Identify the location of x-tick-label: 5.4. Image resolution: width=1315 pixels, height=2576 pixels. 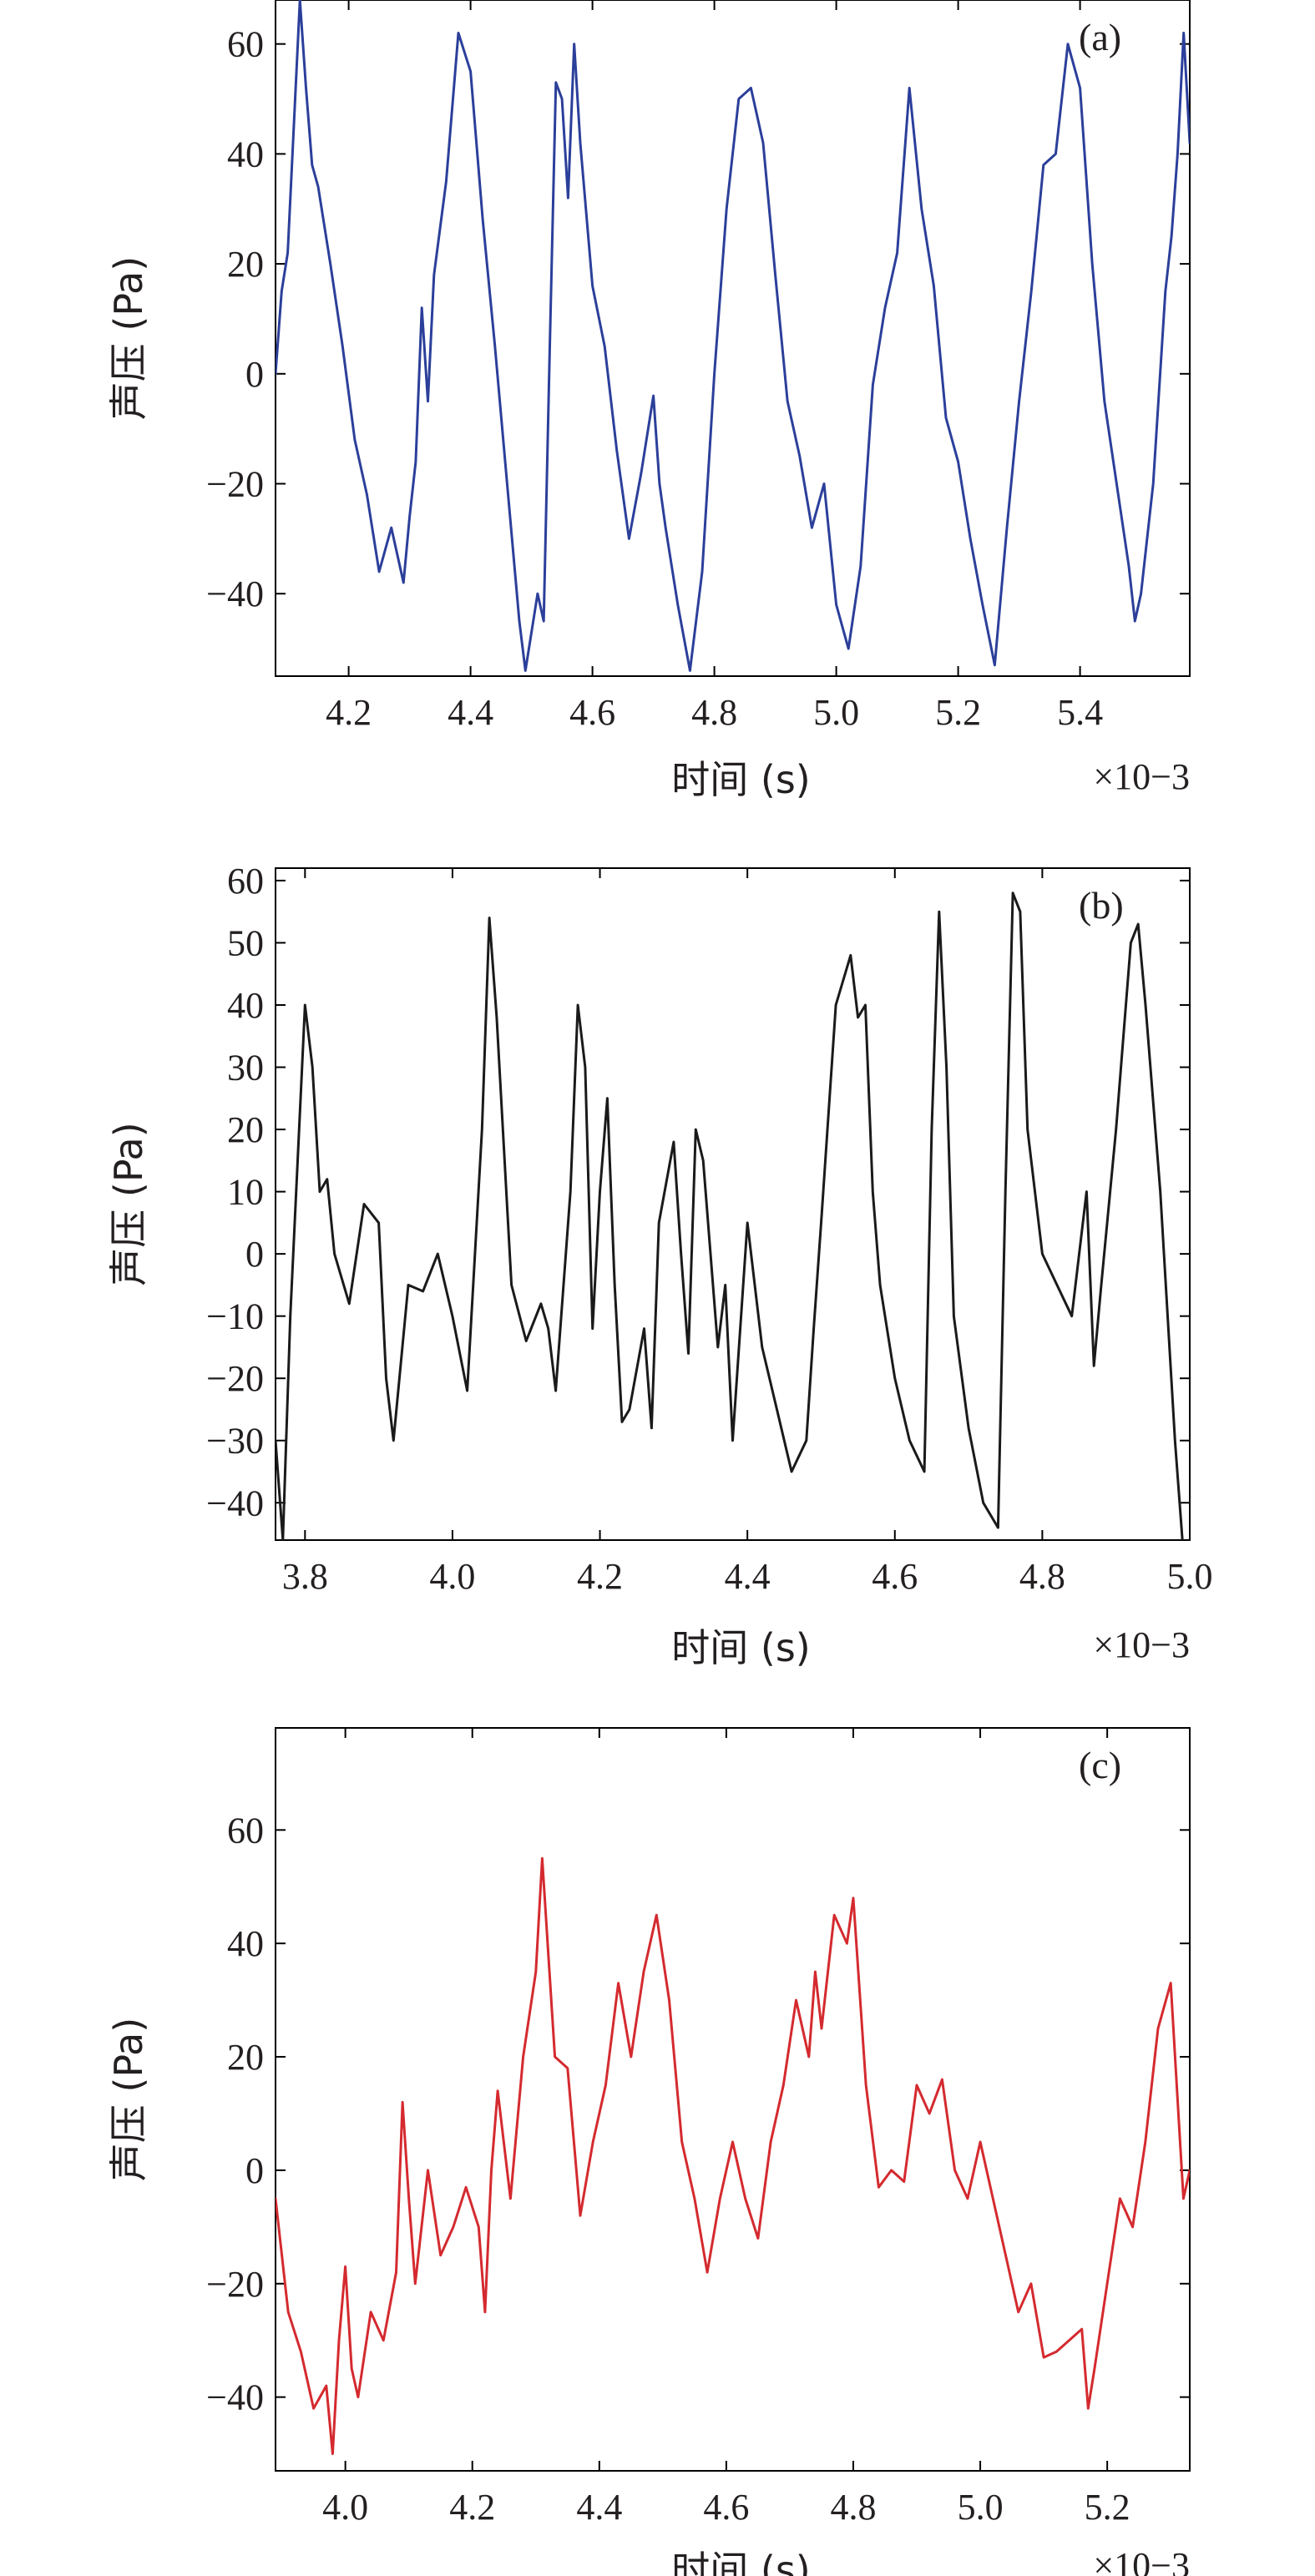
(1080, 712).